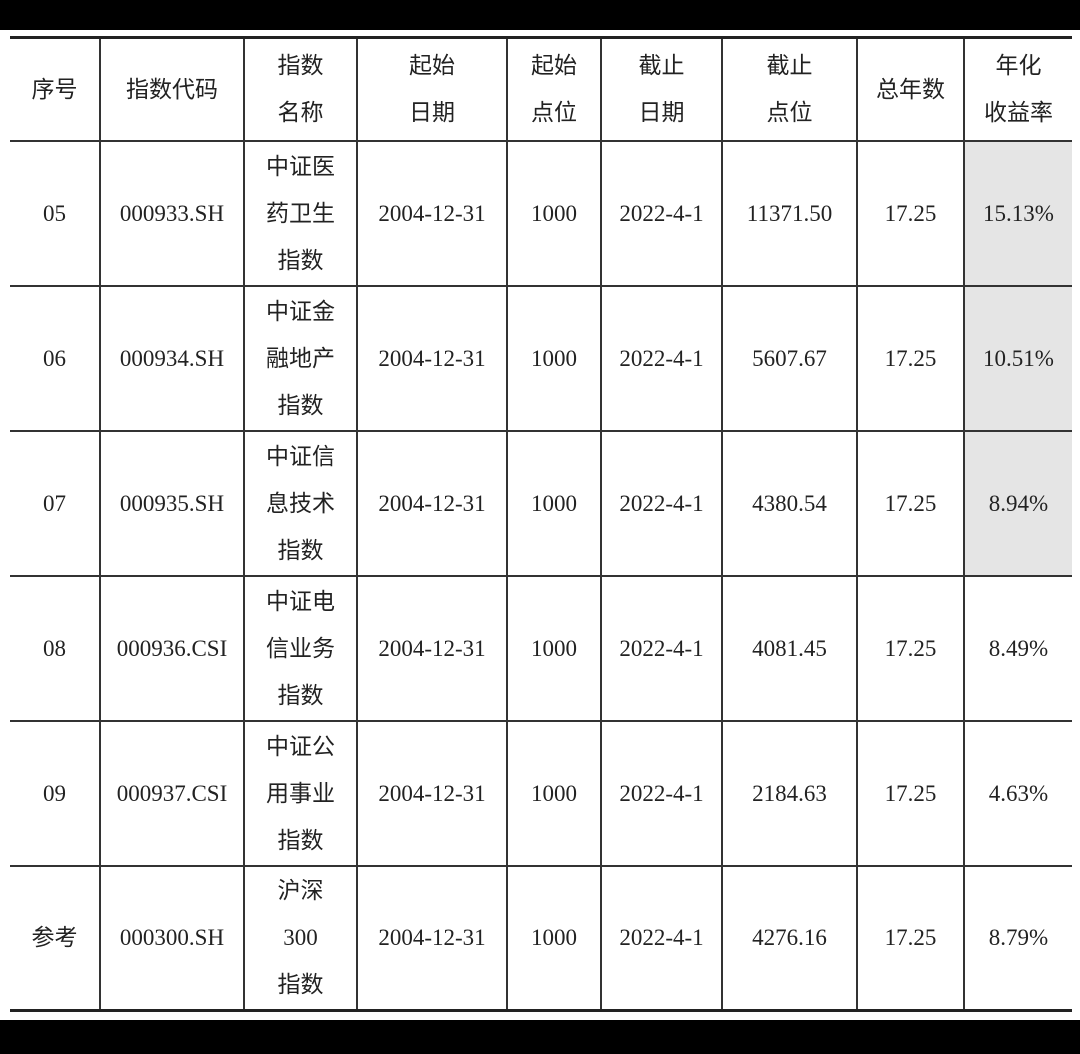 This screenshot has height=1054, width=1080. Describe the element at coordinates (789, 648) in the screenshot. I see `cell-end-point: 4081.45` at that location.